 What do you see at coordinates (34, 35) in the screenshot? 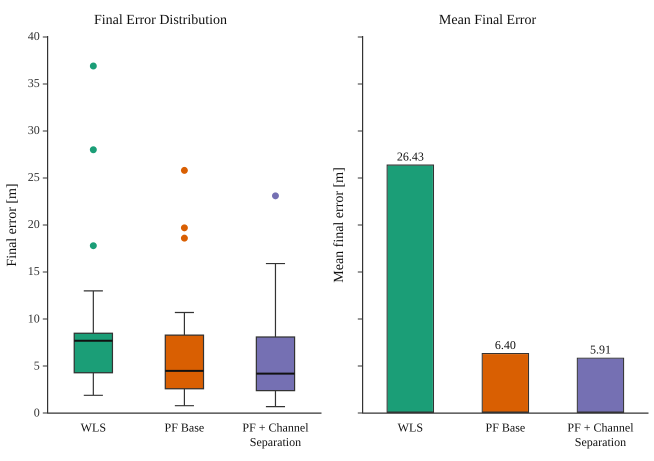
I see `y-tick-label: 40` at bounding box center [34, 35].